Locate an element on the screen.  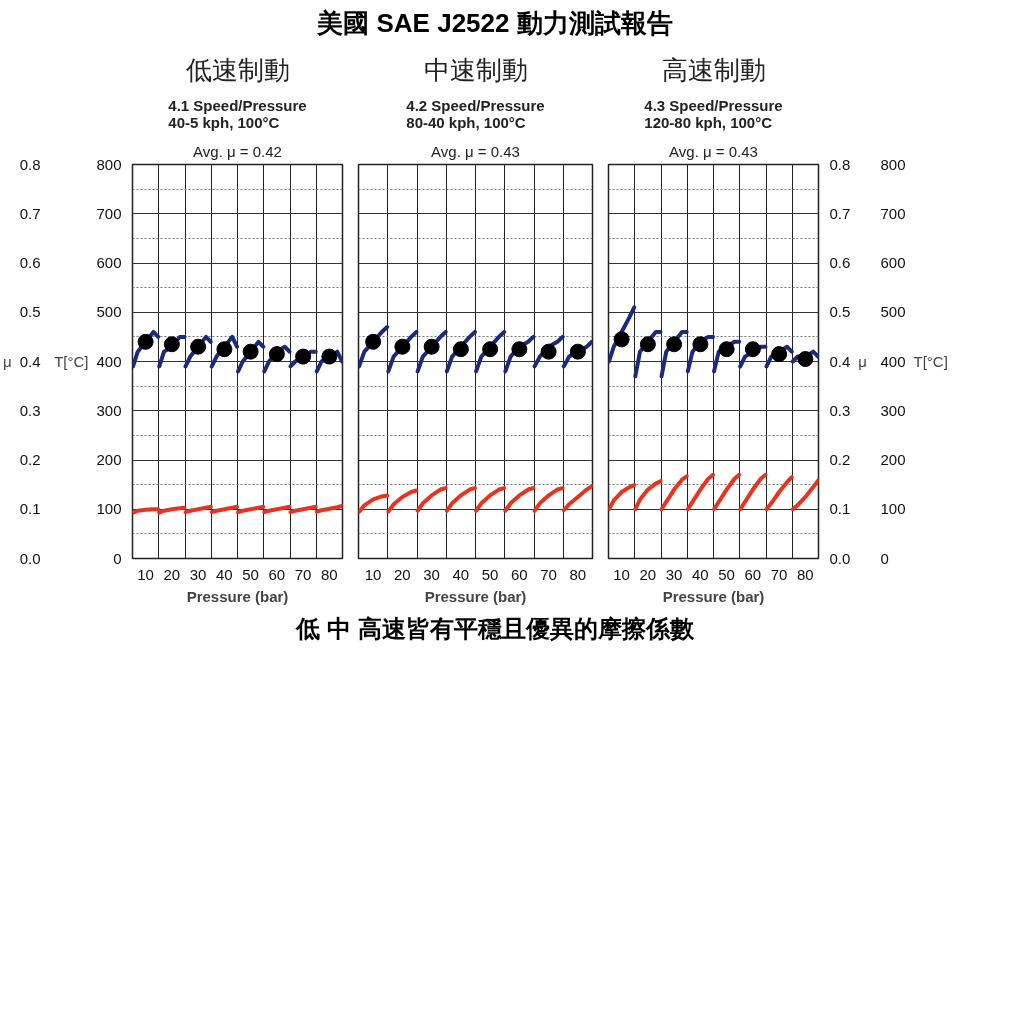
chart-title: 低速制動 is located at coordinates (237, 69).